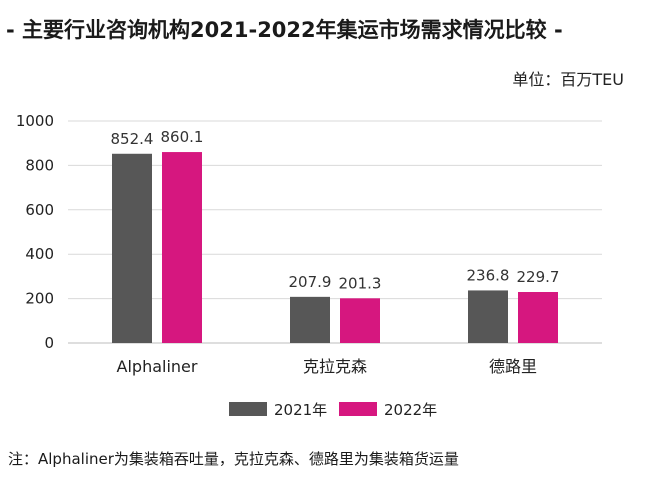  I want to click on data-label: 852.4, so click(132, 139).